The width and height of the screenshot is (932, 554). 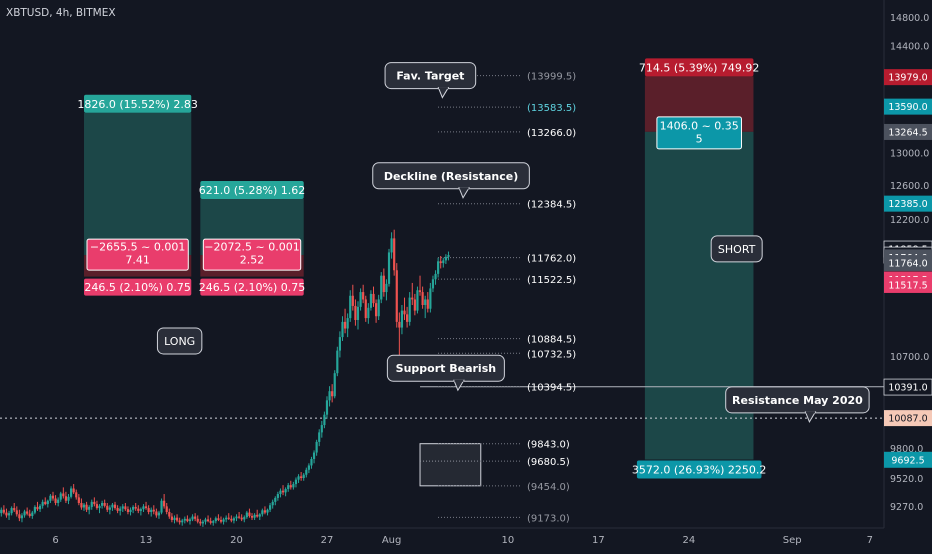 I want to click on profit-zone, so click(x=138, y=184).